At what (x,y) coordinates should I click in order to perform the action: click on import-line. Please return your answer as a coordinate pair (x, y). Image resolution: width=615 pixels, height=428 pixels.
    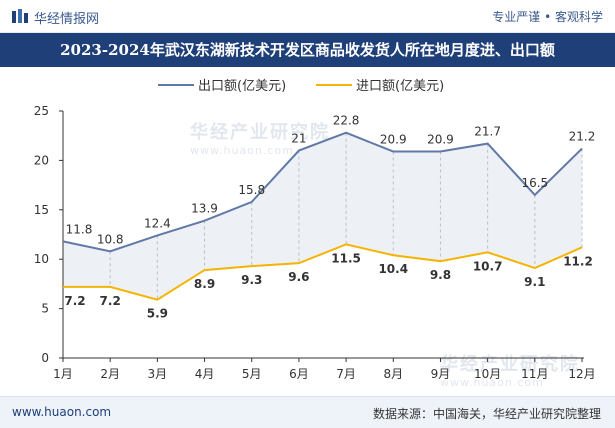
    Looking at the image, I should click on (323, 272).